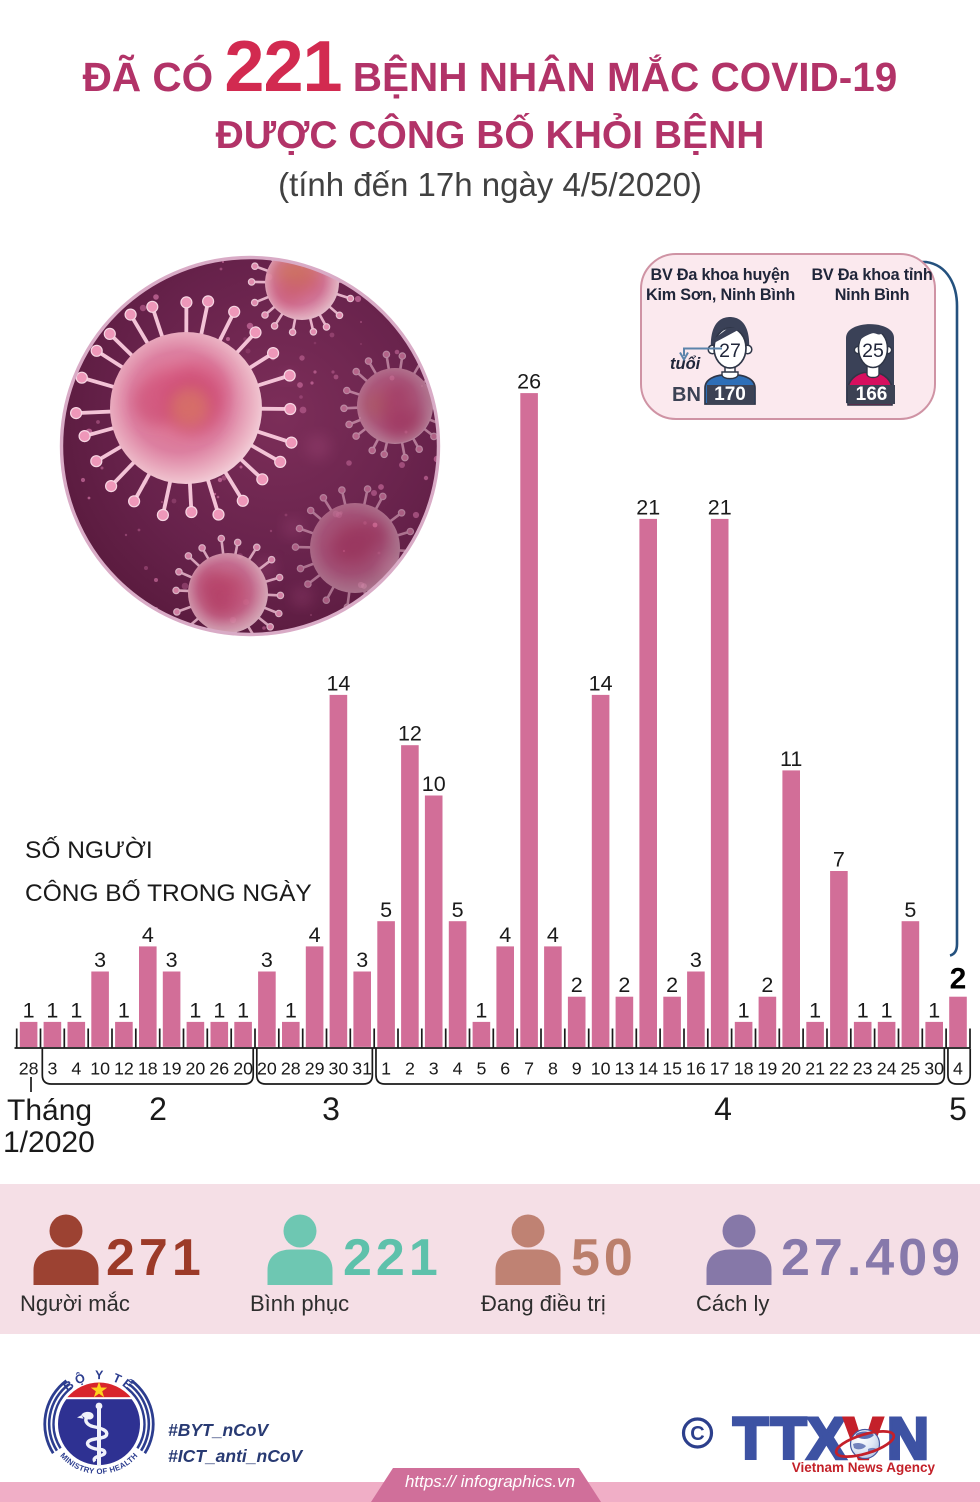 Image resolution: width=980 pixels, height=1502 pixels. Describe the element at coordinates (839, 1069) in the screenshot. I see `svg-text: 22` at that location.